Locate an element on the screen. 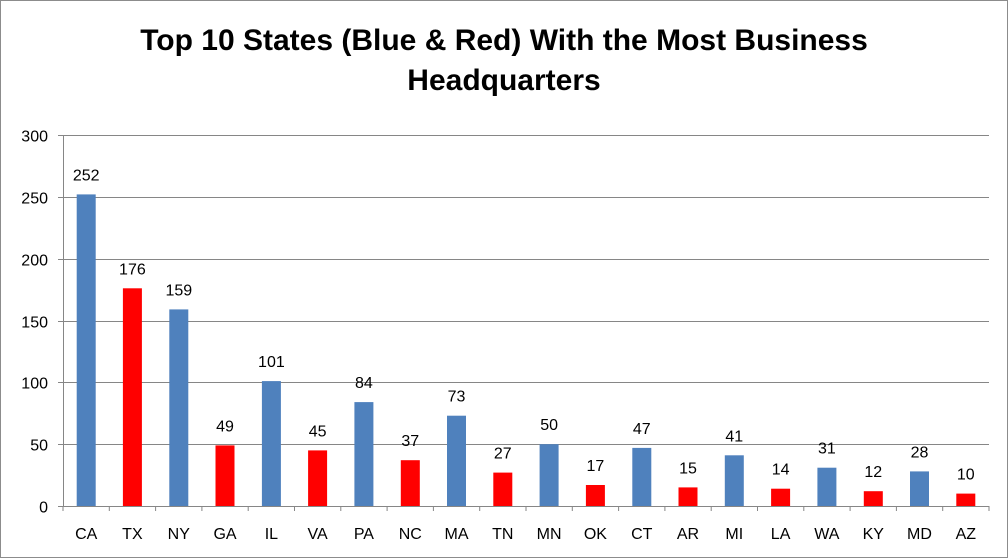 This screenshot has height=558, width=1008. data-label-nc: 37 is located at coordinates (410, 441).